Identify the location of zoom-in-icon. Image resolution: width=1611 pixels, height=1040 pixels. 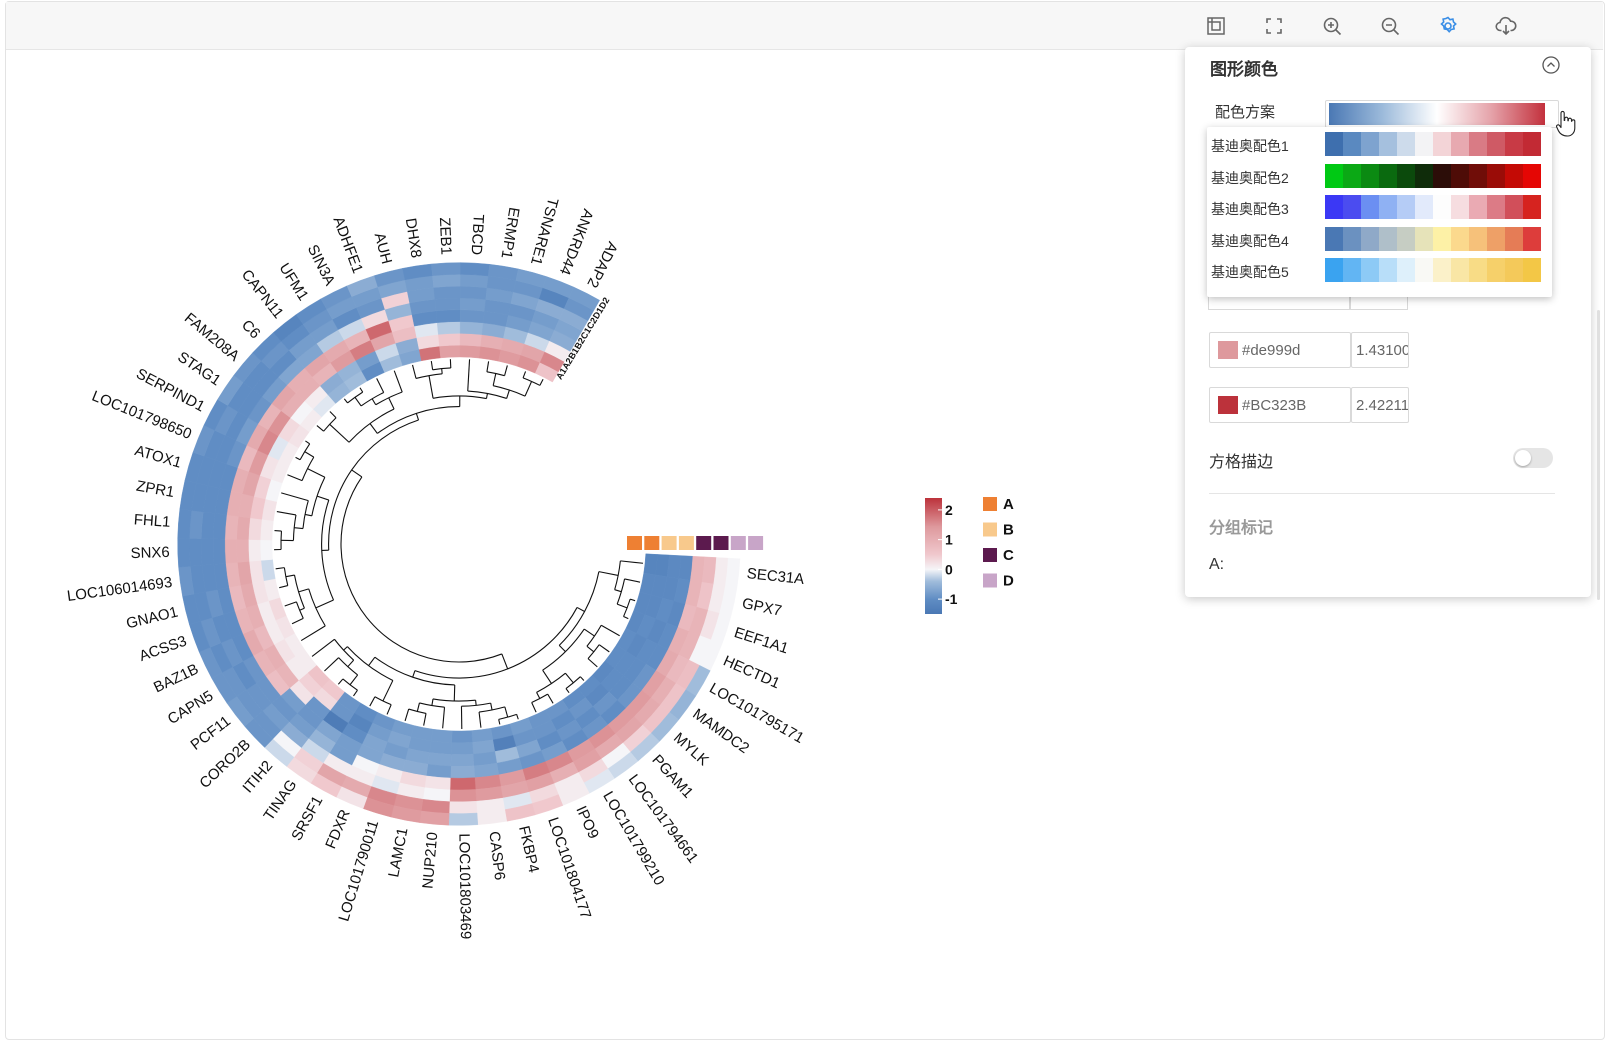
(1332, 26).